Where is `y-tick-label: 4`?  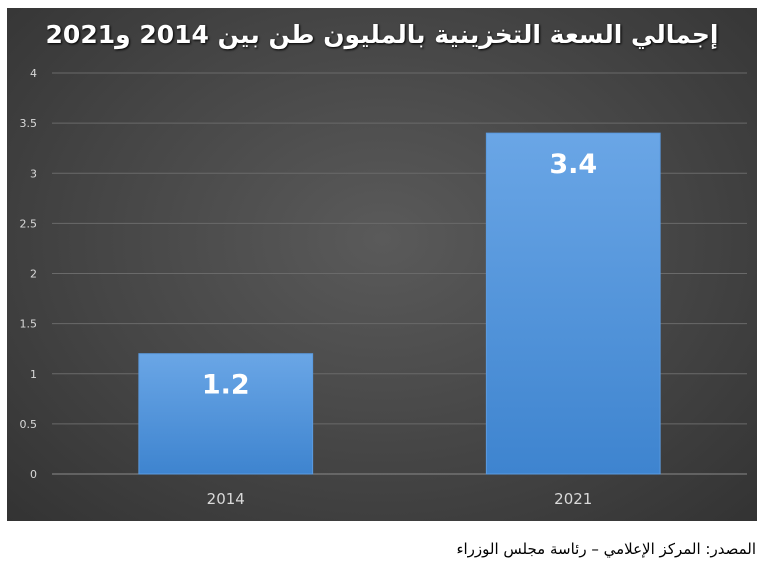 y-tick-label: 4 is located at coordinates (33, 73).